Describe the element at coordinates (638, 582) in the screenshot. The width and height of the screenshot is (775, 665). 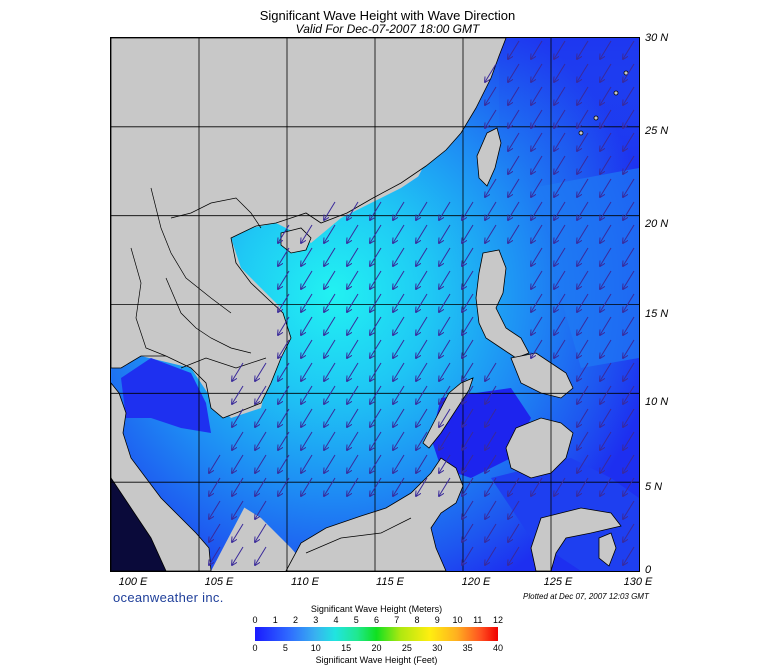
I see `lon-label-130: 130 E` at that location.